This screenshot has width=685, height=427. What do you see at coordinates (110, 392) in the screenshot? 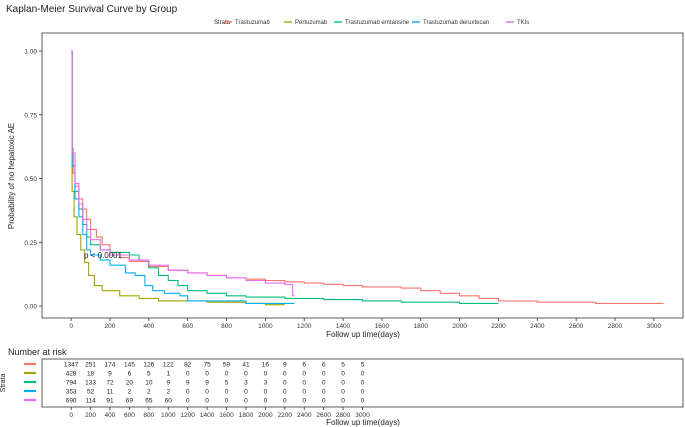
I see `risk-cell: 11` at bounding box center [110, 392].